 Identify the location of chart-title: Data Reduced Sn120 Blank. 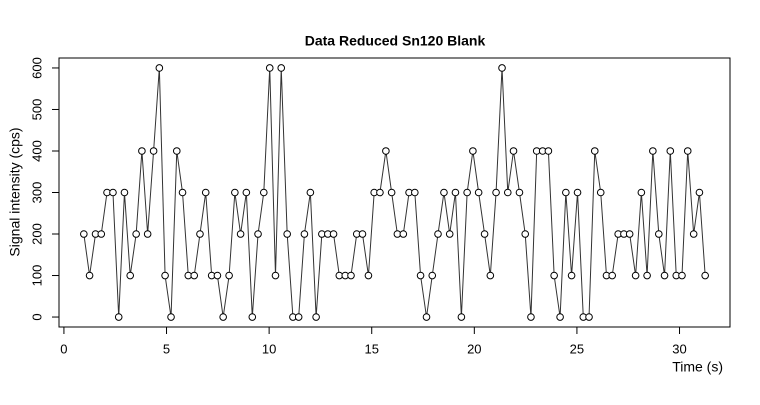
(395, 41).